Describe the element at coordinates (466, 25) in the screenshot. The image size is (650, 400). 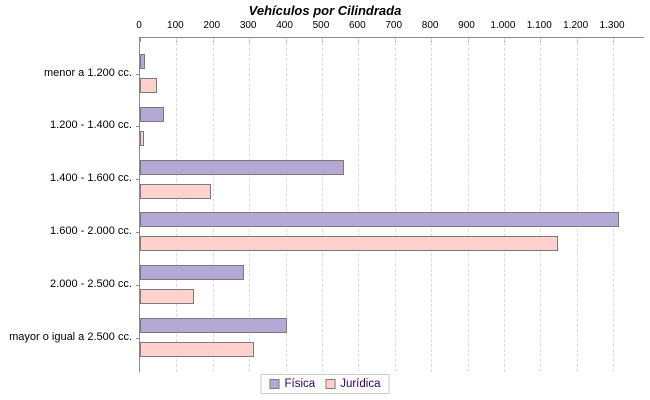
I see `x-axis-tick-label: 900` at that location.